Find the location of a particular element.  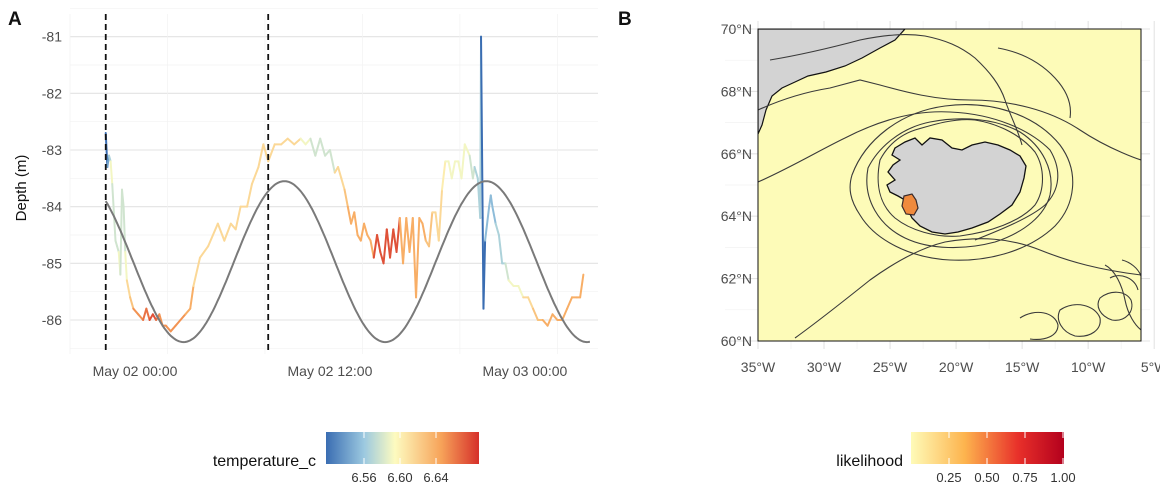

iceland-landmass is located at coordinates (956, 186).